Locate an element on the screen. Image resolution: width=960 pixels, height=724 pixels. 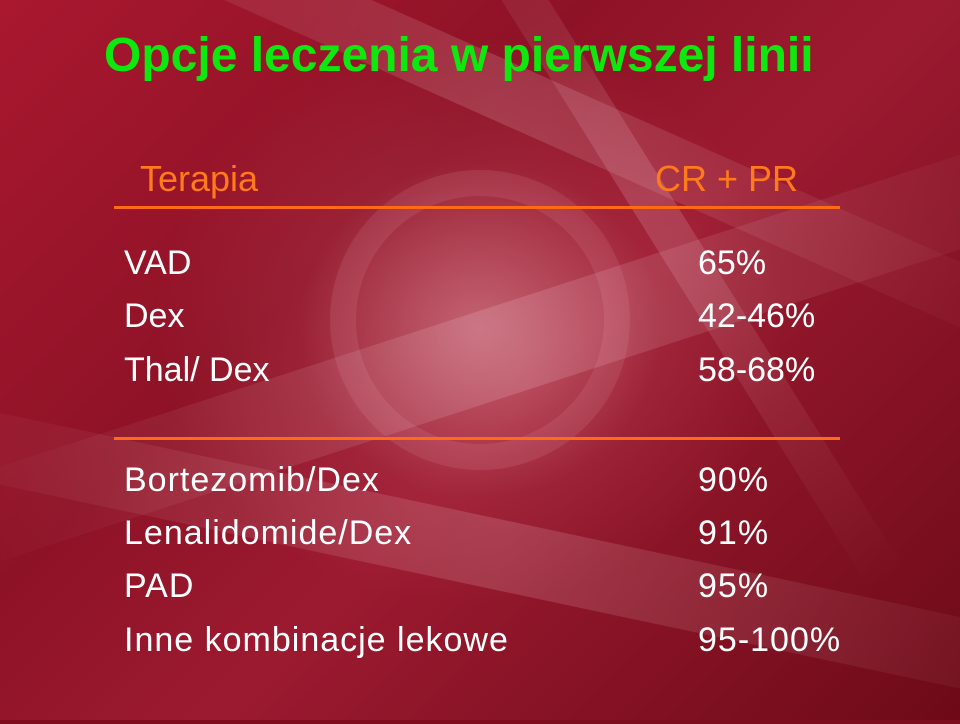
therapy-name: Bortezomib/Dex is located at coordinates (252, 480).